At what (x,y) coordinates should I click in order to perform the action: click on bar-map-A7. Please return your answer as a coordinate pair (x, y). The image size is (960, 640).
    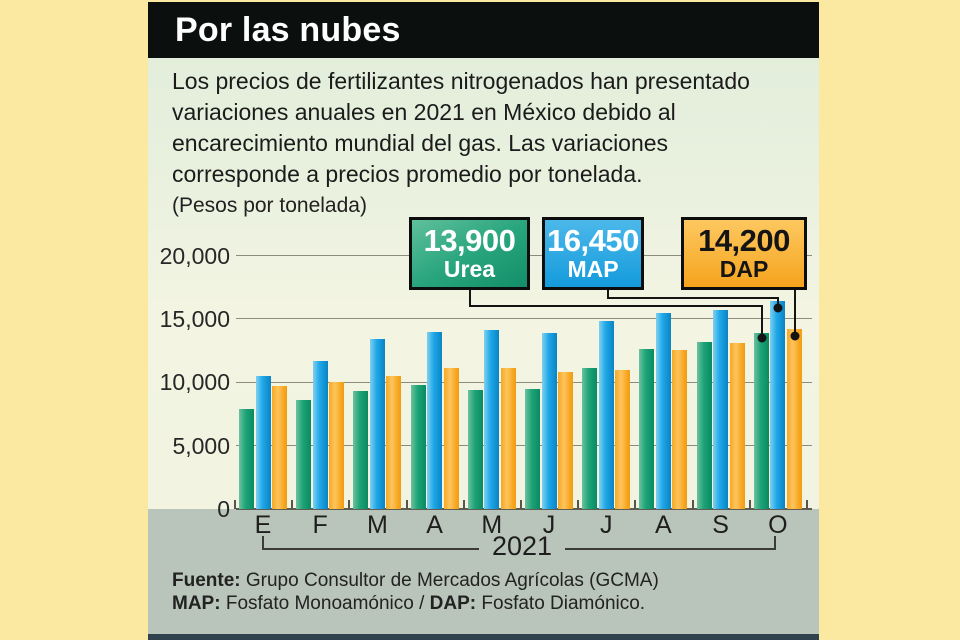
    Looking at the image, I should click on (663, 410).